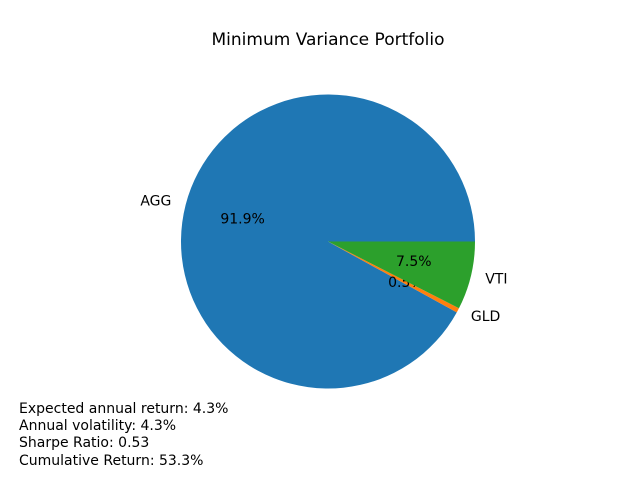 The image size is (640, 480). Describe the element at coordinates (393, 277) in the screenshot. I see `pie-slice-gld` at that location.